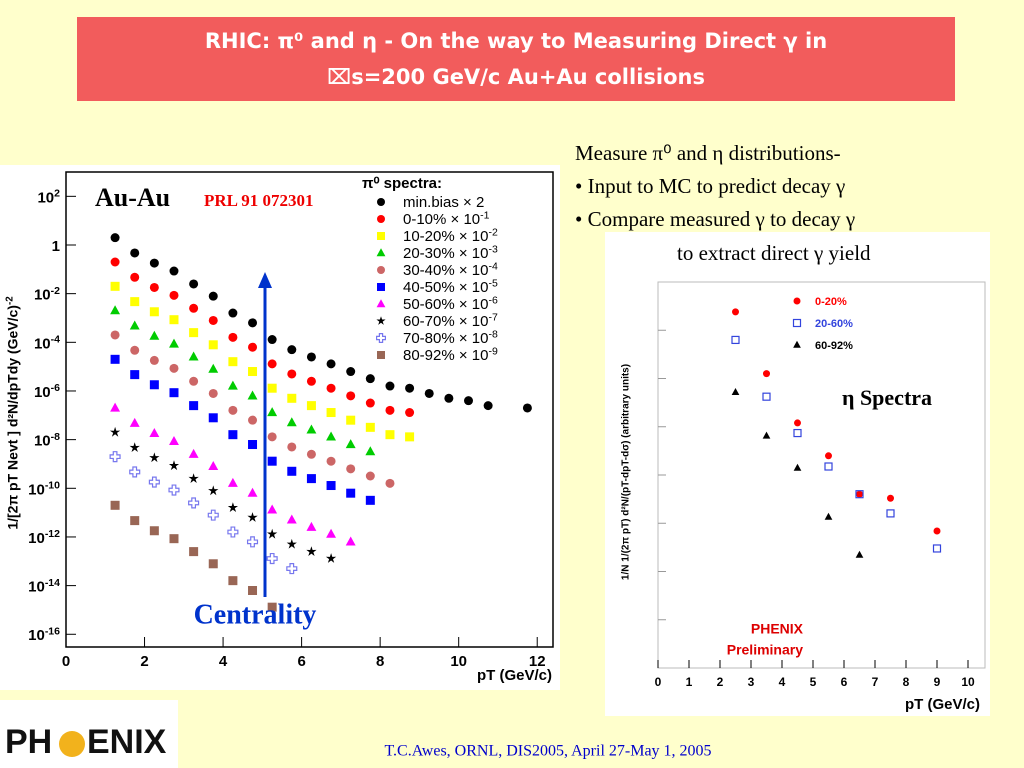  What do you see at coordinates (255, 614) in the screenshot?
I see `annotation: Centrality` at bounding box center [255, 614].